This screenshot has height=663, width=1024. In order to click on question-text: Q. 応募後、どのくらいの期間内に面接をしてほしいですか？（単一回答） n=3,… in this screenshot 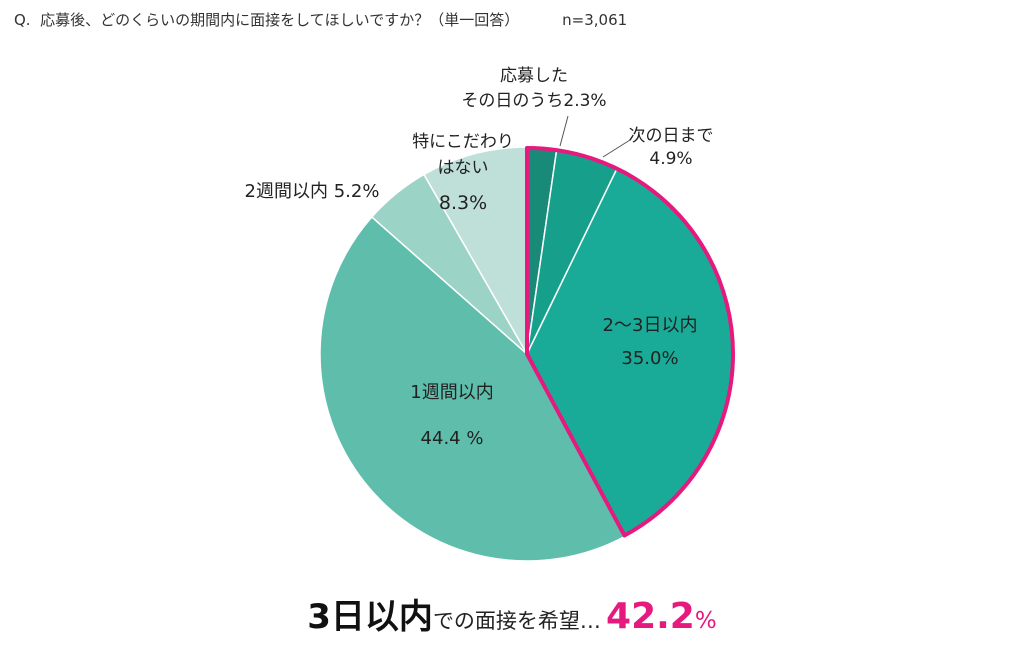, I will do `click(320, 19)`.